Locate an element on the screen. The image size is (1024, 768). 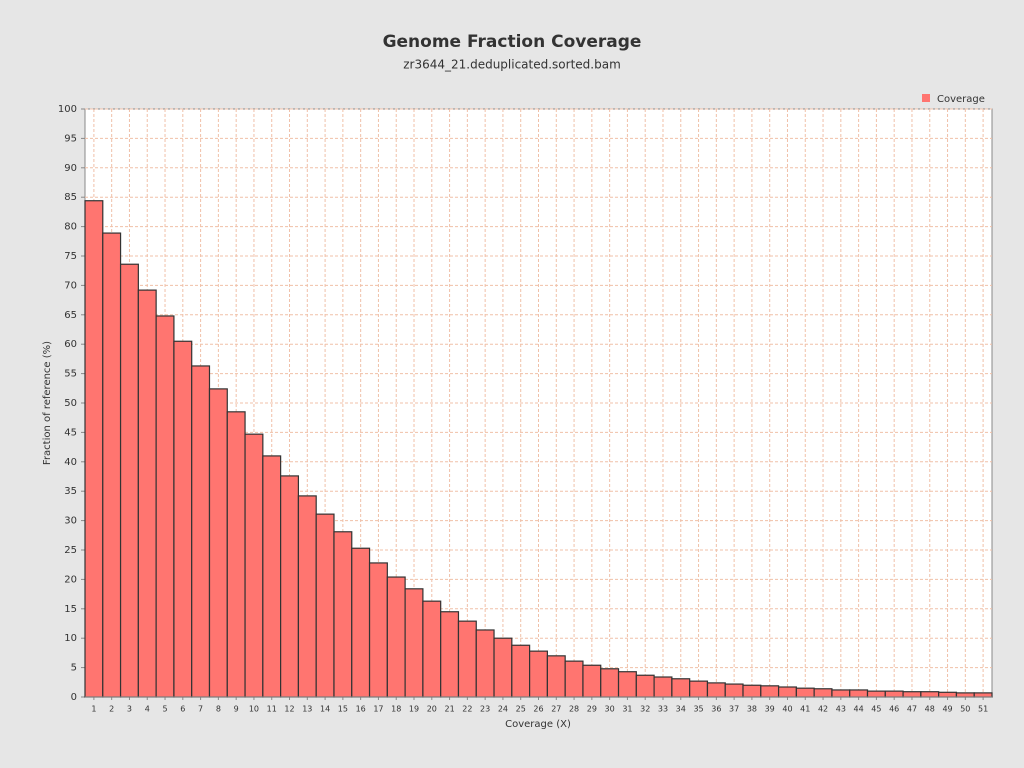
x-tick-label: 4 is located at coordinates (147, 709).